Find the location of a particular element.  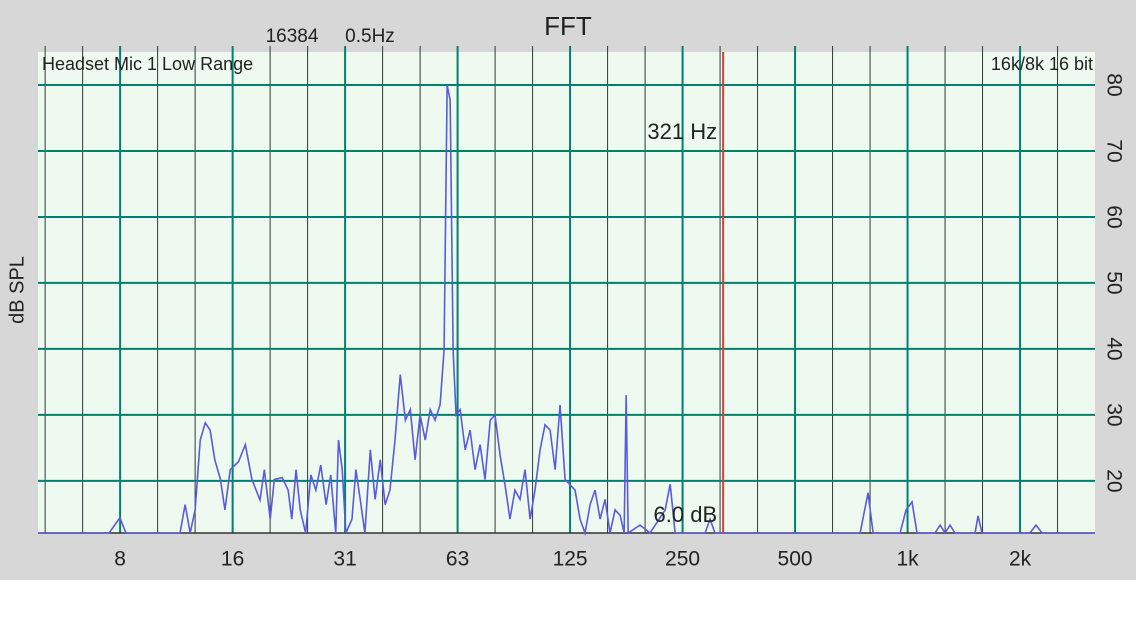

source-label: Headset Mic 1 Low Range is located at coordinates (147, 64).